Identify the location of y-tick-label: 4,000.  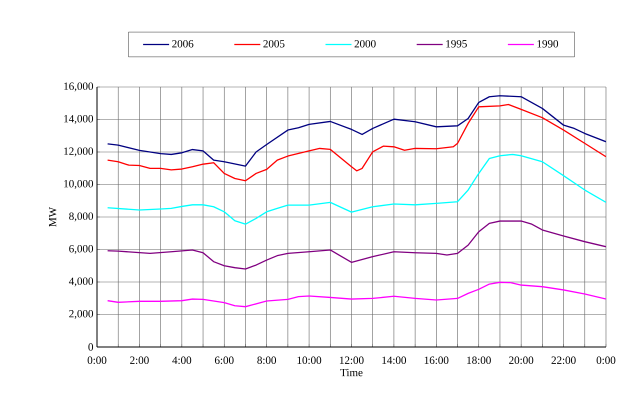
(81, 281).